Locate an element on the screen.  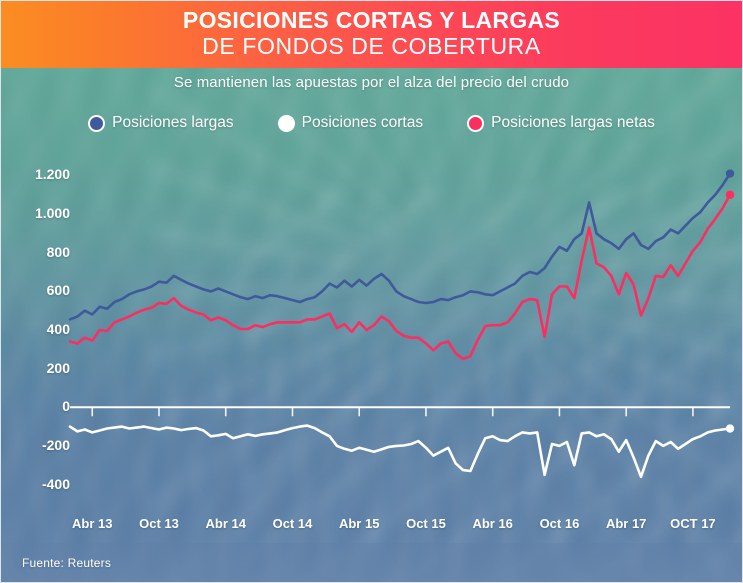
y-axis-tick: 800 is located at coordinates (58, 251).